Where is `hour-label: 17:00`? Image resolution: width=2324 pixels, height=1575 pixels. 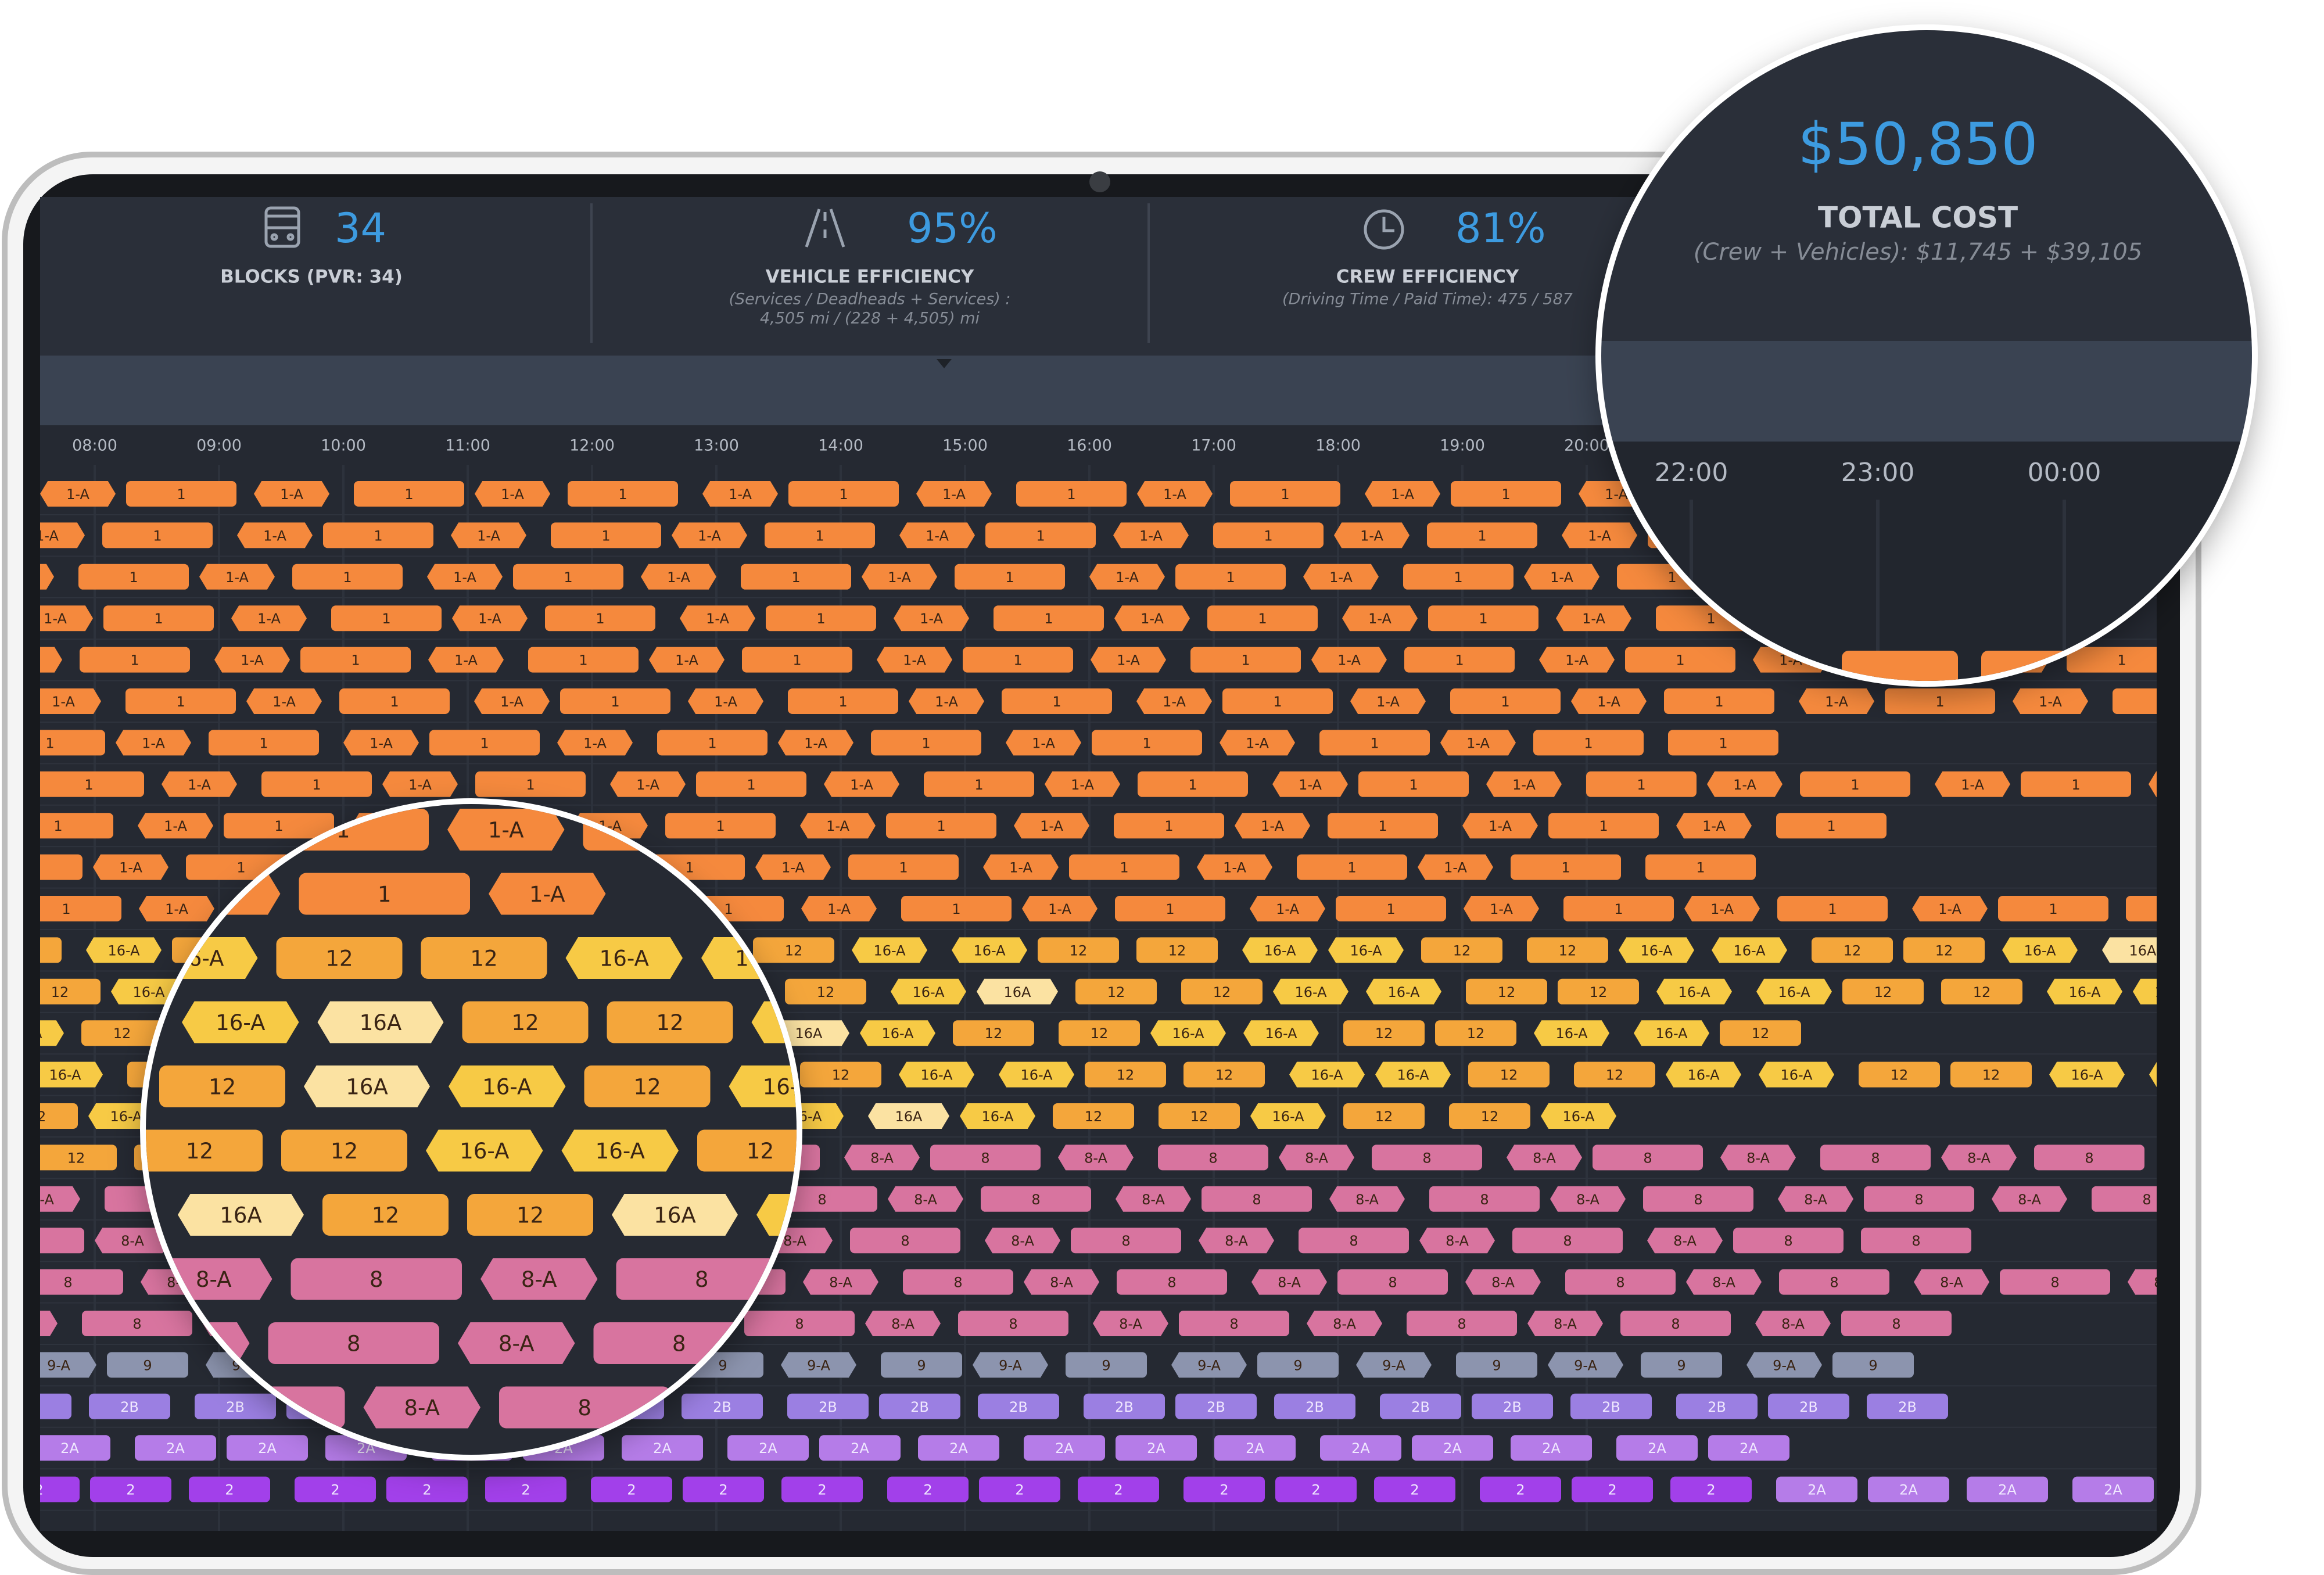
hour-label: 17:00 is located at coordinates (1213, 446).